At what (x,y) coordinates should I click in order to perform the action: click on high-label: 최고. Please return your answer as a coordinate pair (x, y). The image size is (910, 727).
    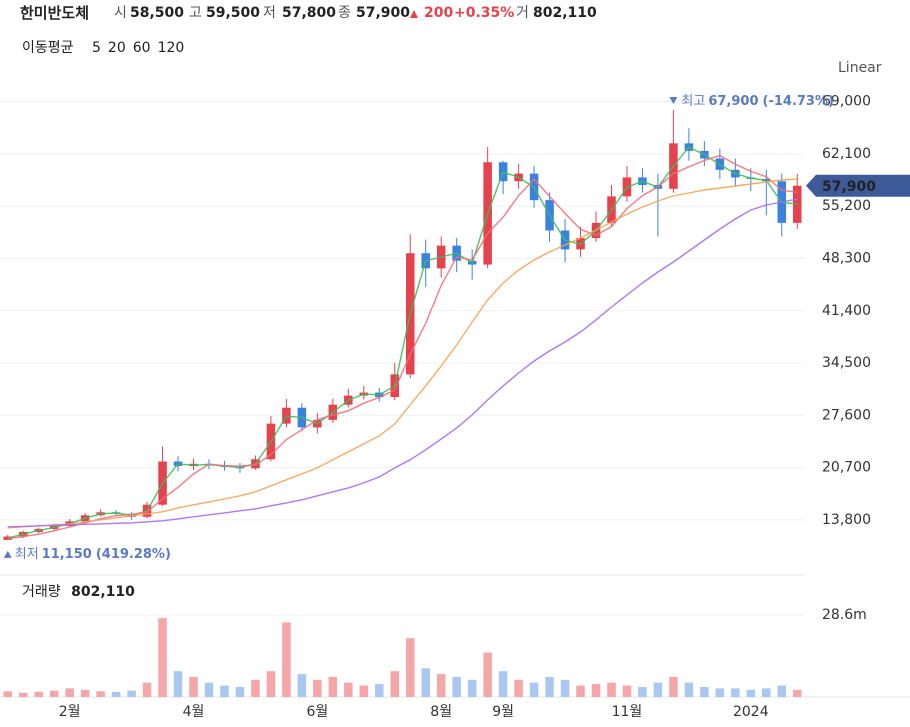
    Looking at the image, I should click on (693, 101).